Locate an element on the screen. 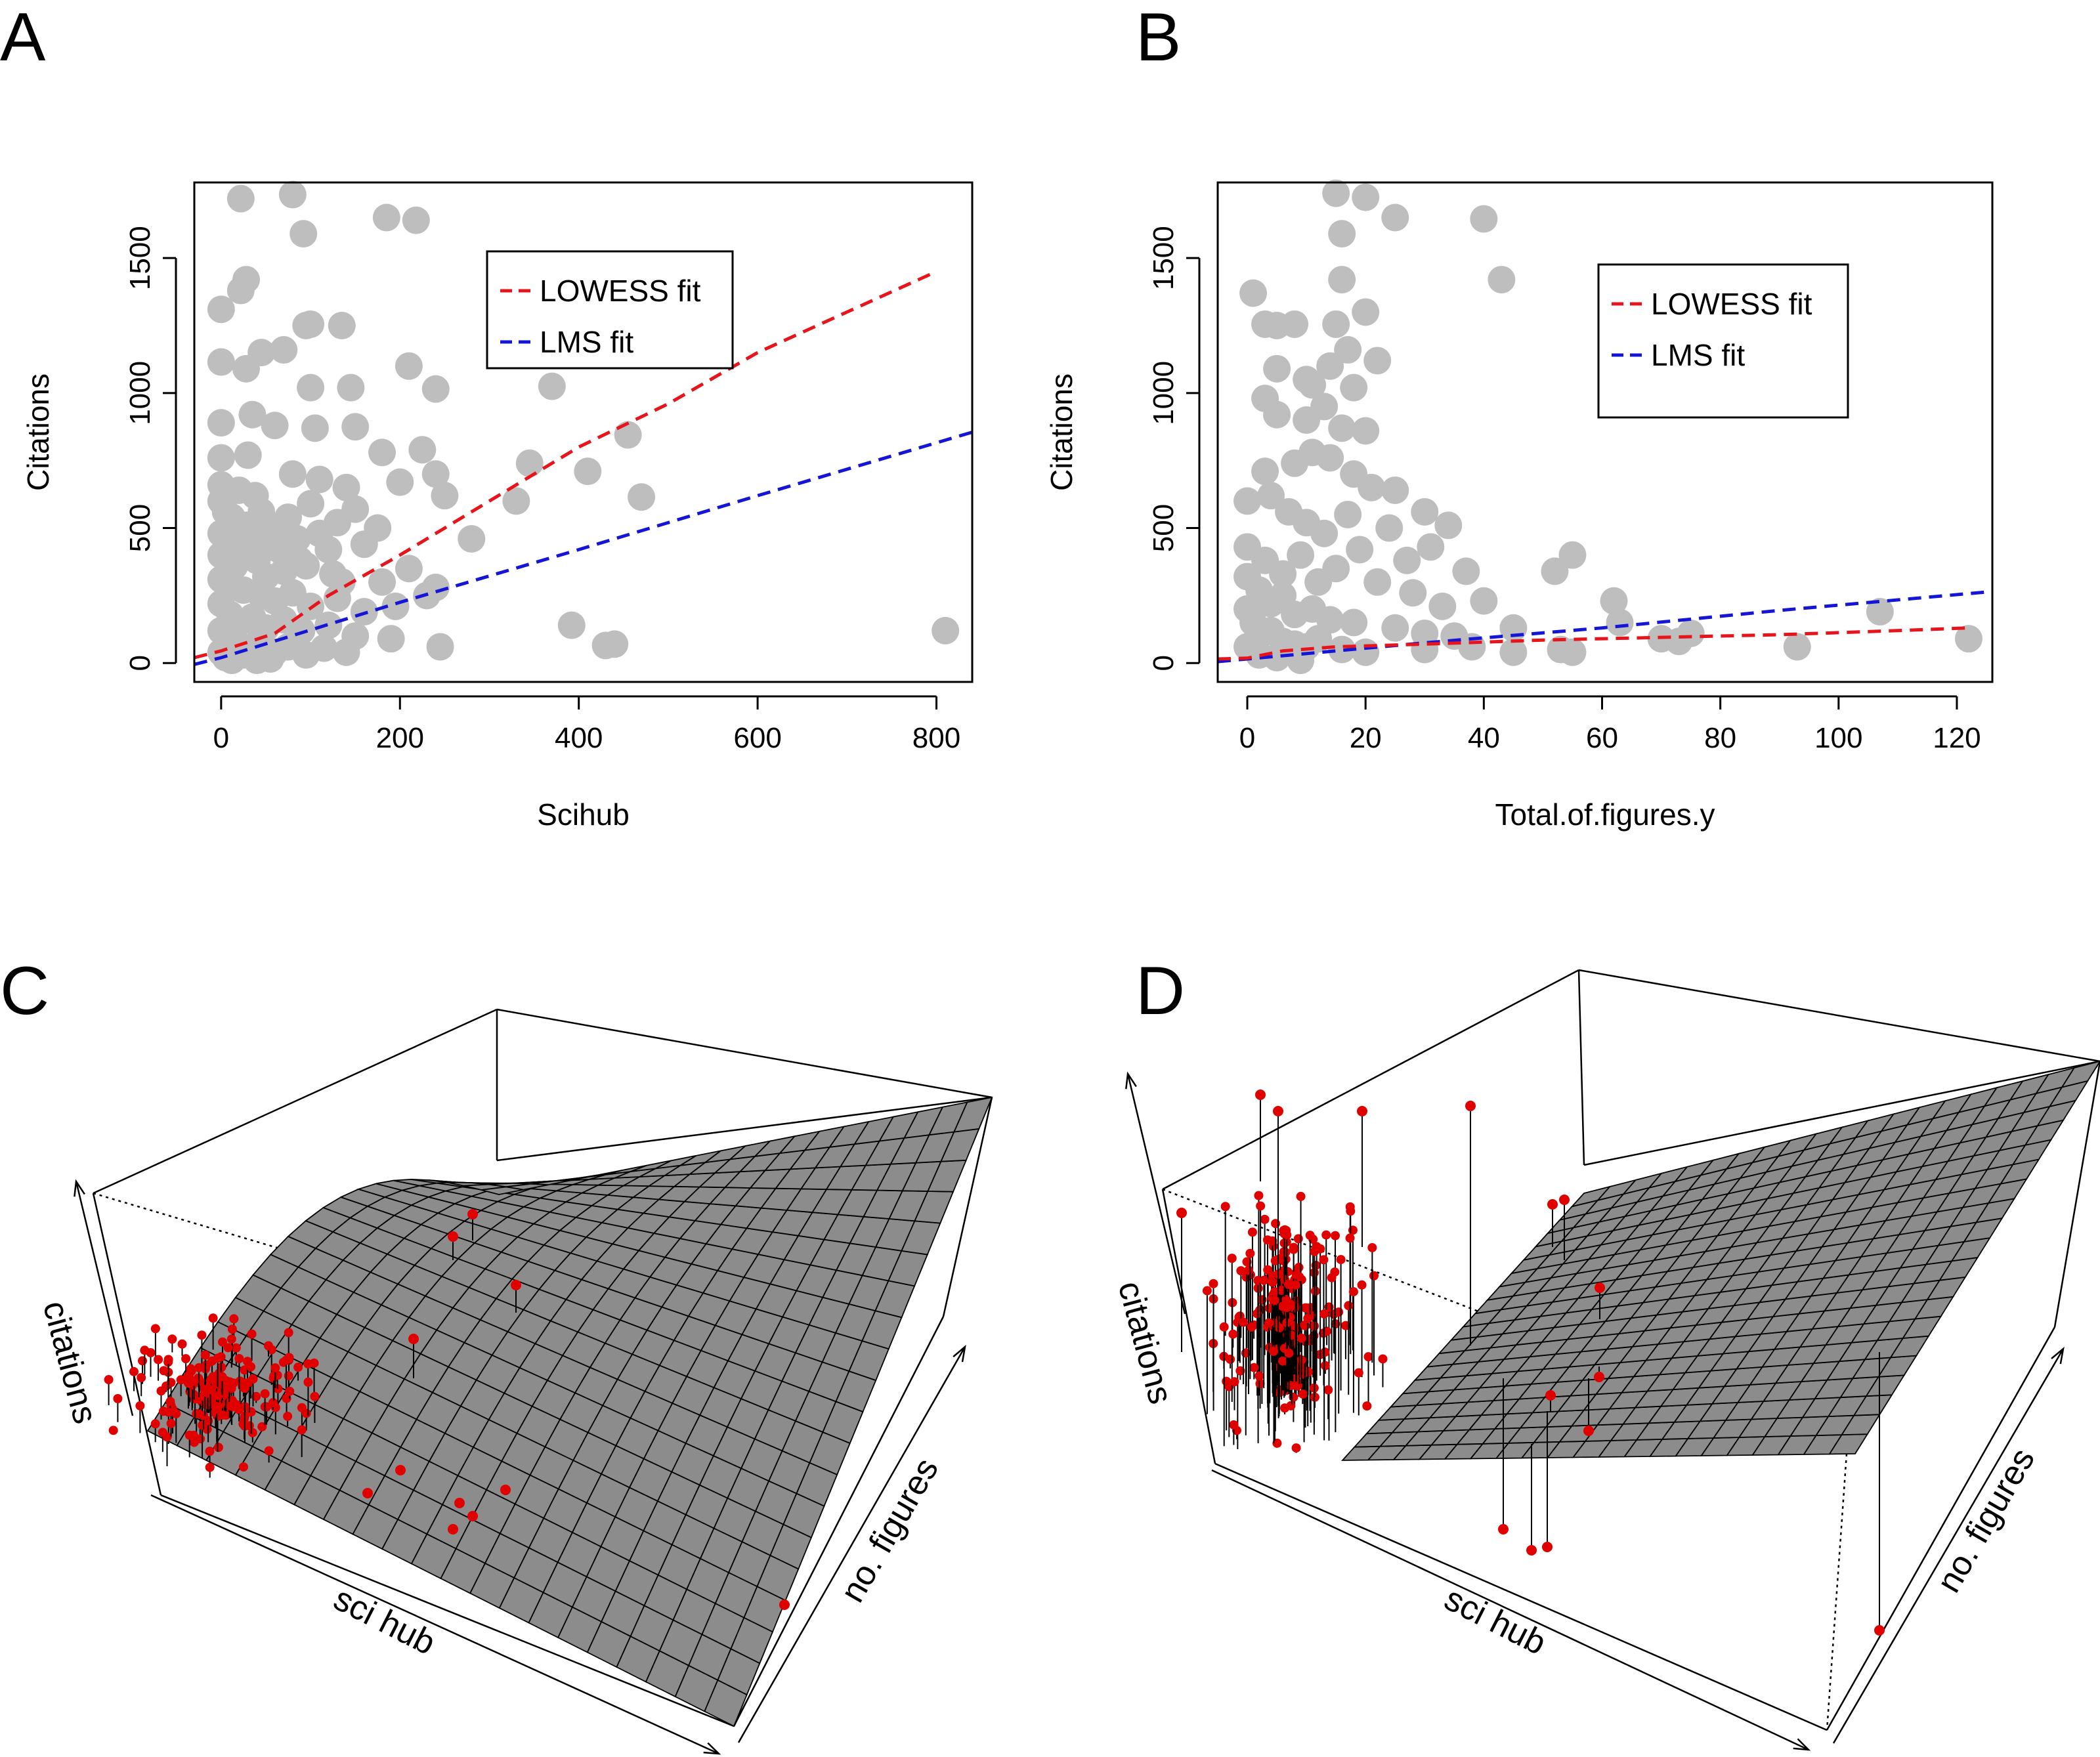 The image size is (2100, 1757). y-tick-label: 0 is located at coordinates (140, 663).